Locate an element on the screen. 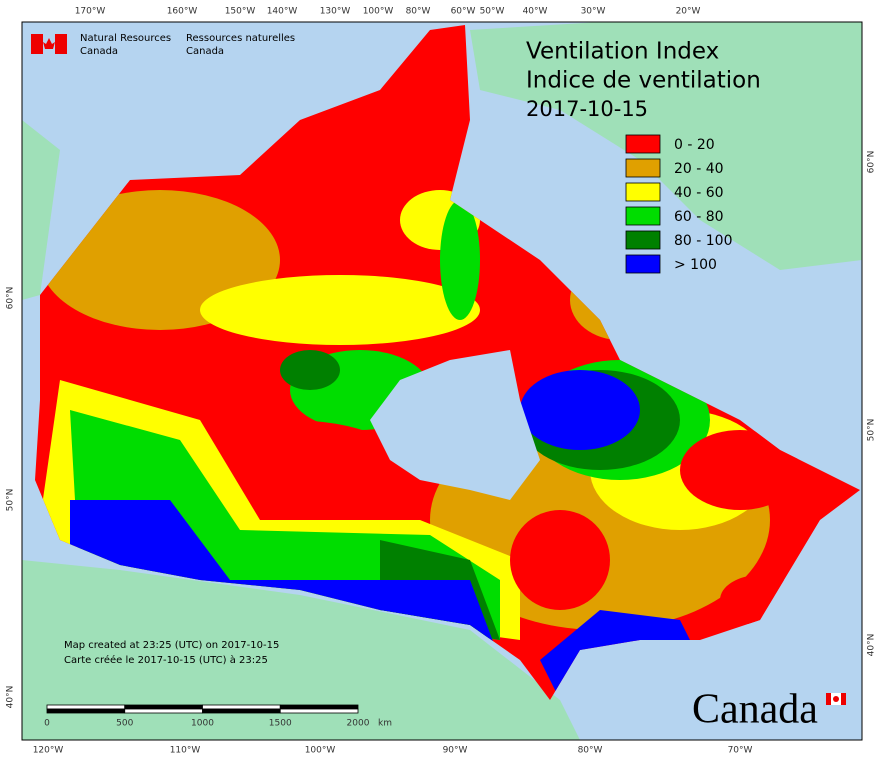 This screenshot has width=880, height=760. longitude-label: 20°W is located at coordinates (688, 12).